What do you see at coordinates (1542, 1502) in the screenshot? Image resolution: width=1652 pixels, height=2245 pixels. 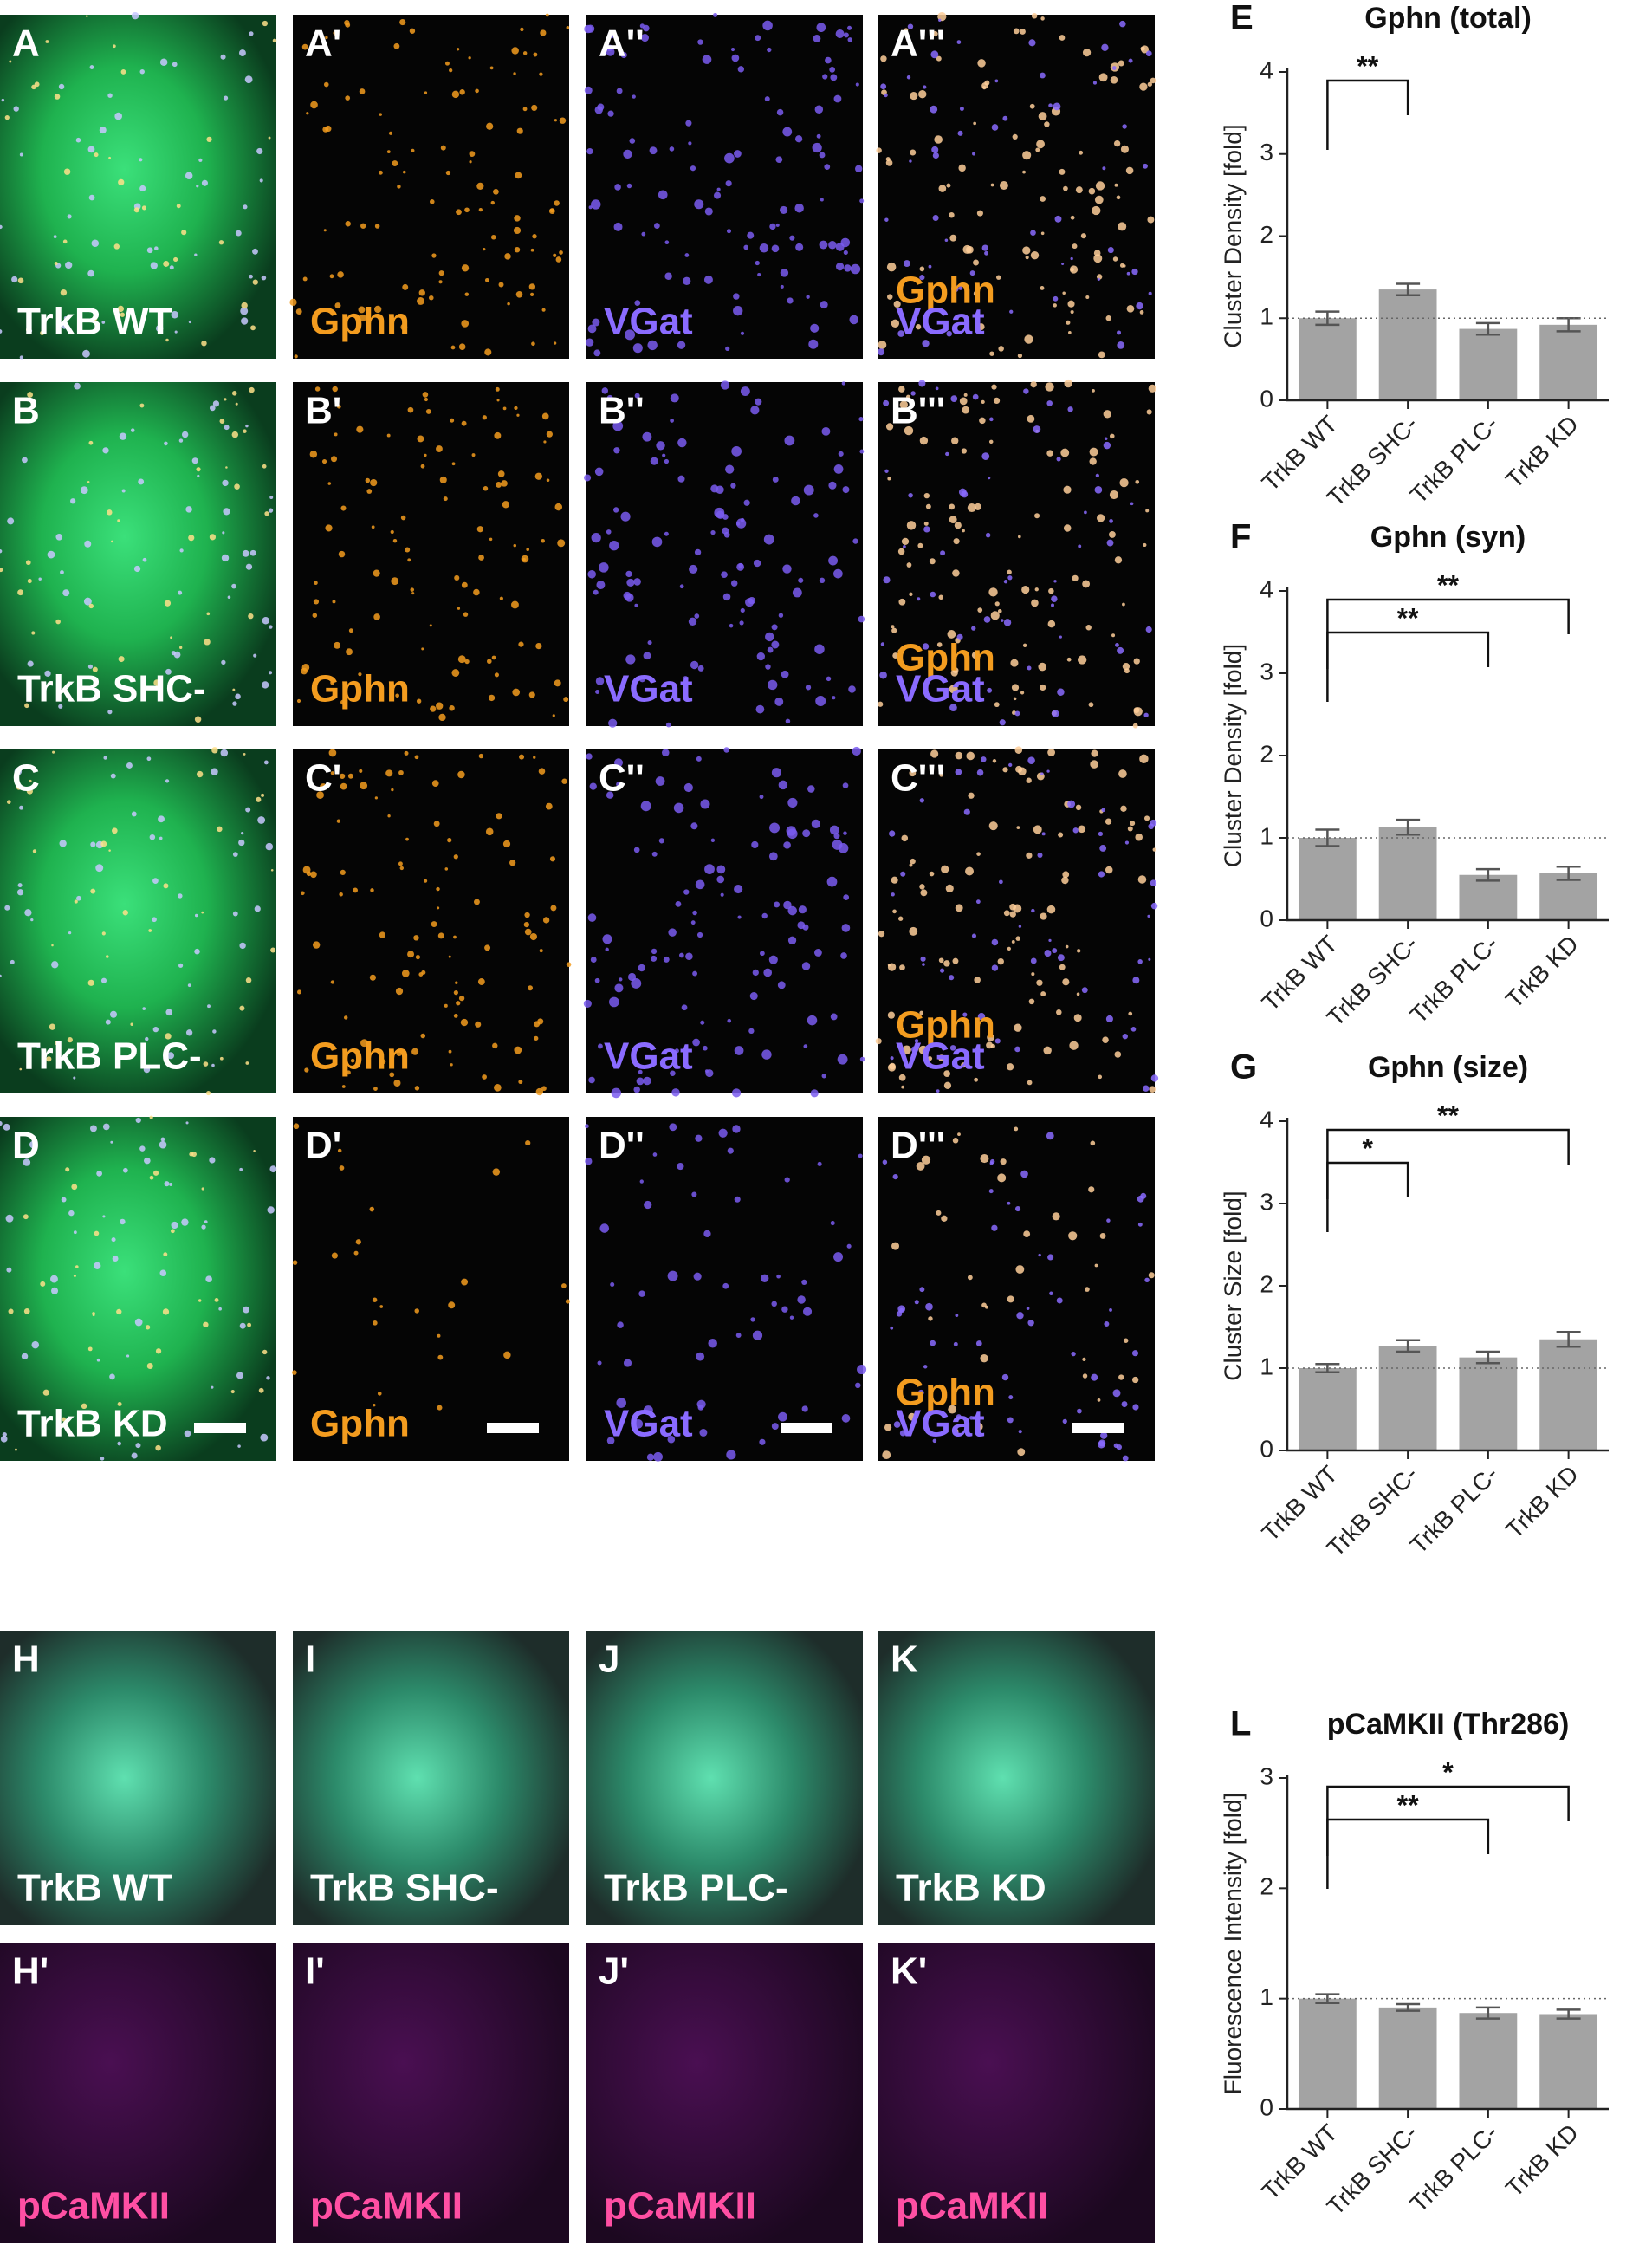 I see `x-tick-label: TrkB KD` at bounding box center [1542, 1502].